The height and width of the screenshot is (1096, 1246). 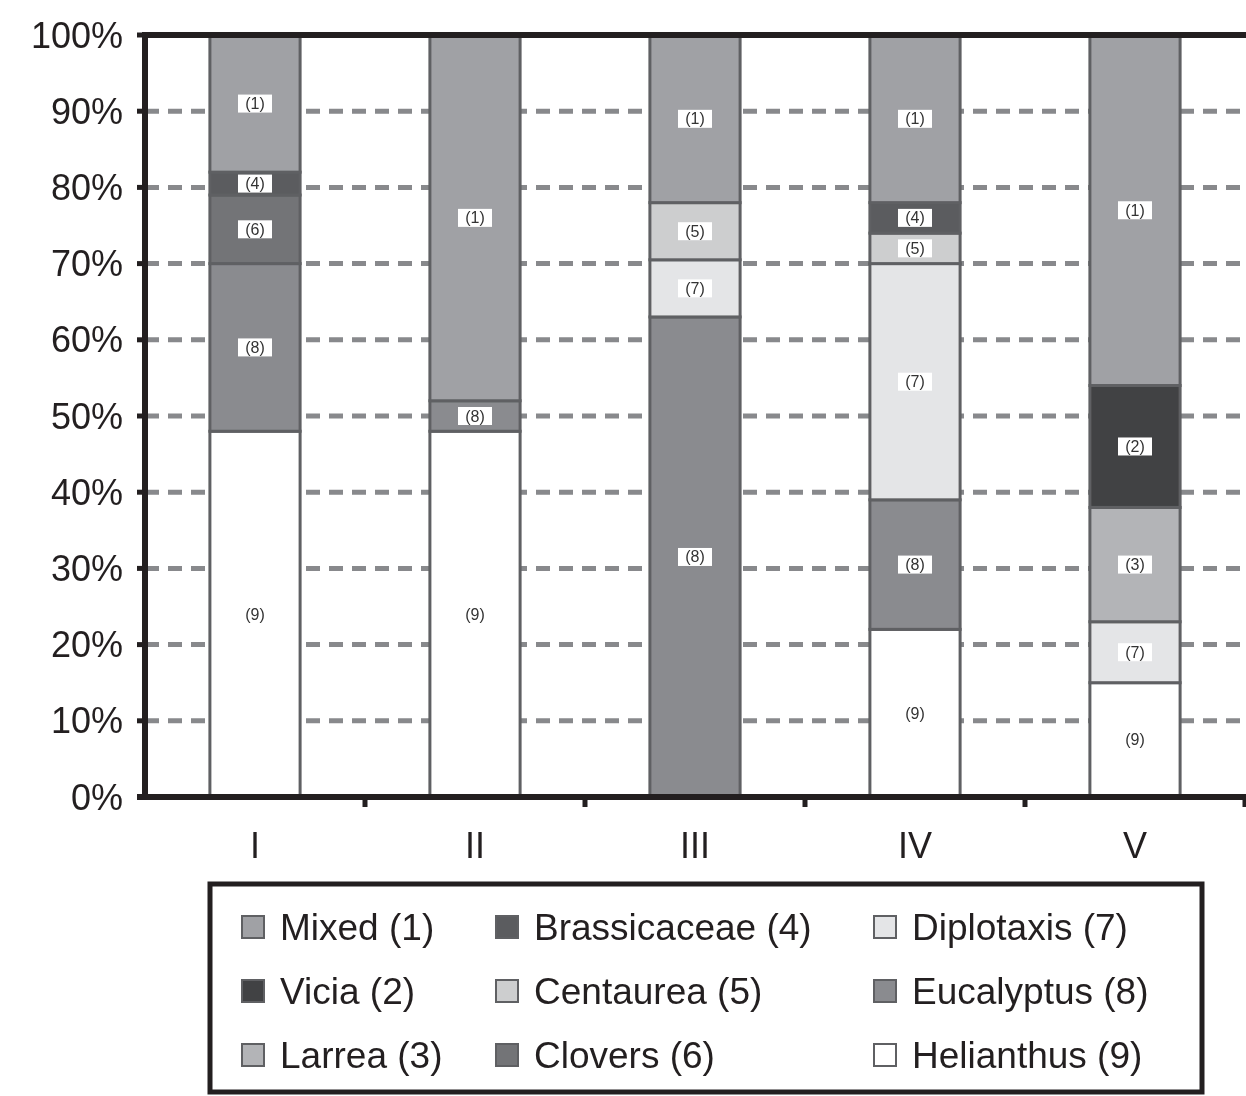 What do you see at coordinates (475, 845) in the screenshot?
I see `x-tick-label: II` at bounding box center [475, 845].